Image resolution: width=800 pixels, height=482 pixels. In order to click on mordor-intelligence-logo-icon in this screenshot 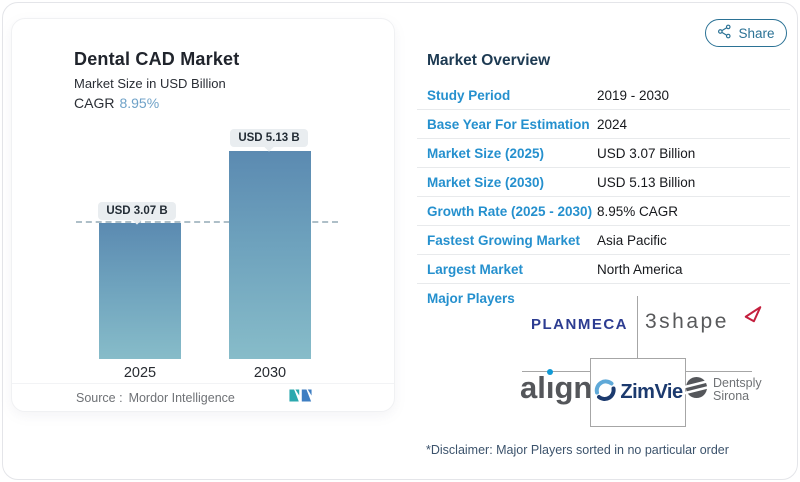, I will do `click(300, 398)`.